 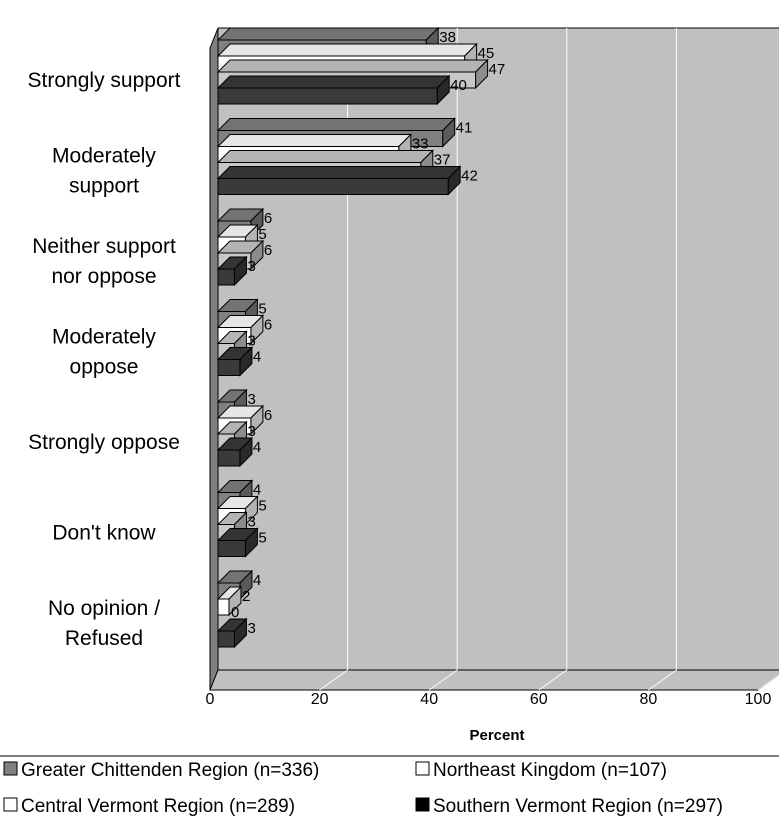 I want to click on tick-label: 0, so click(x=210, y=699).